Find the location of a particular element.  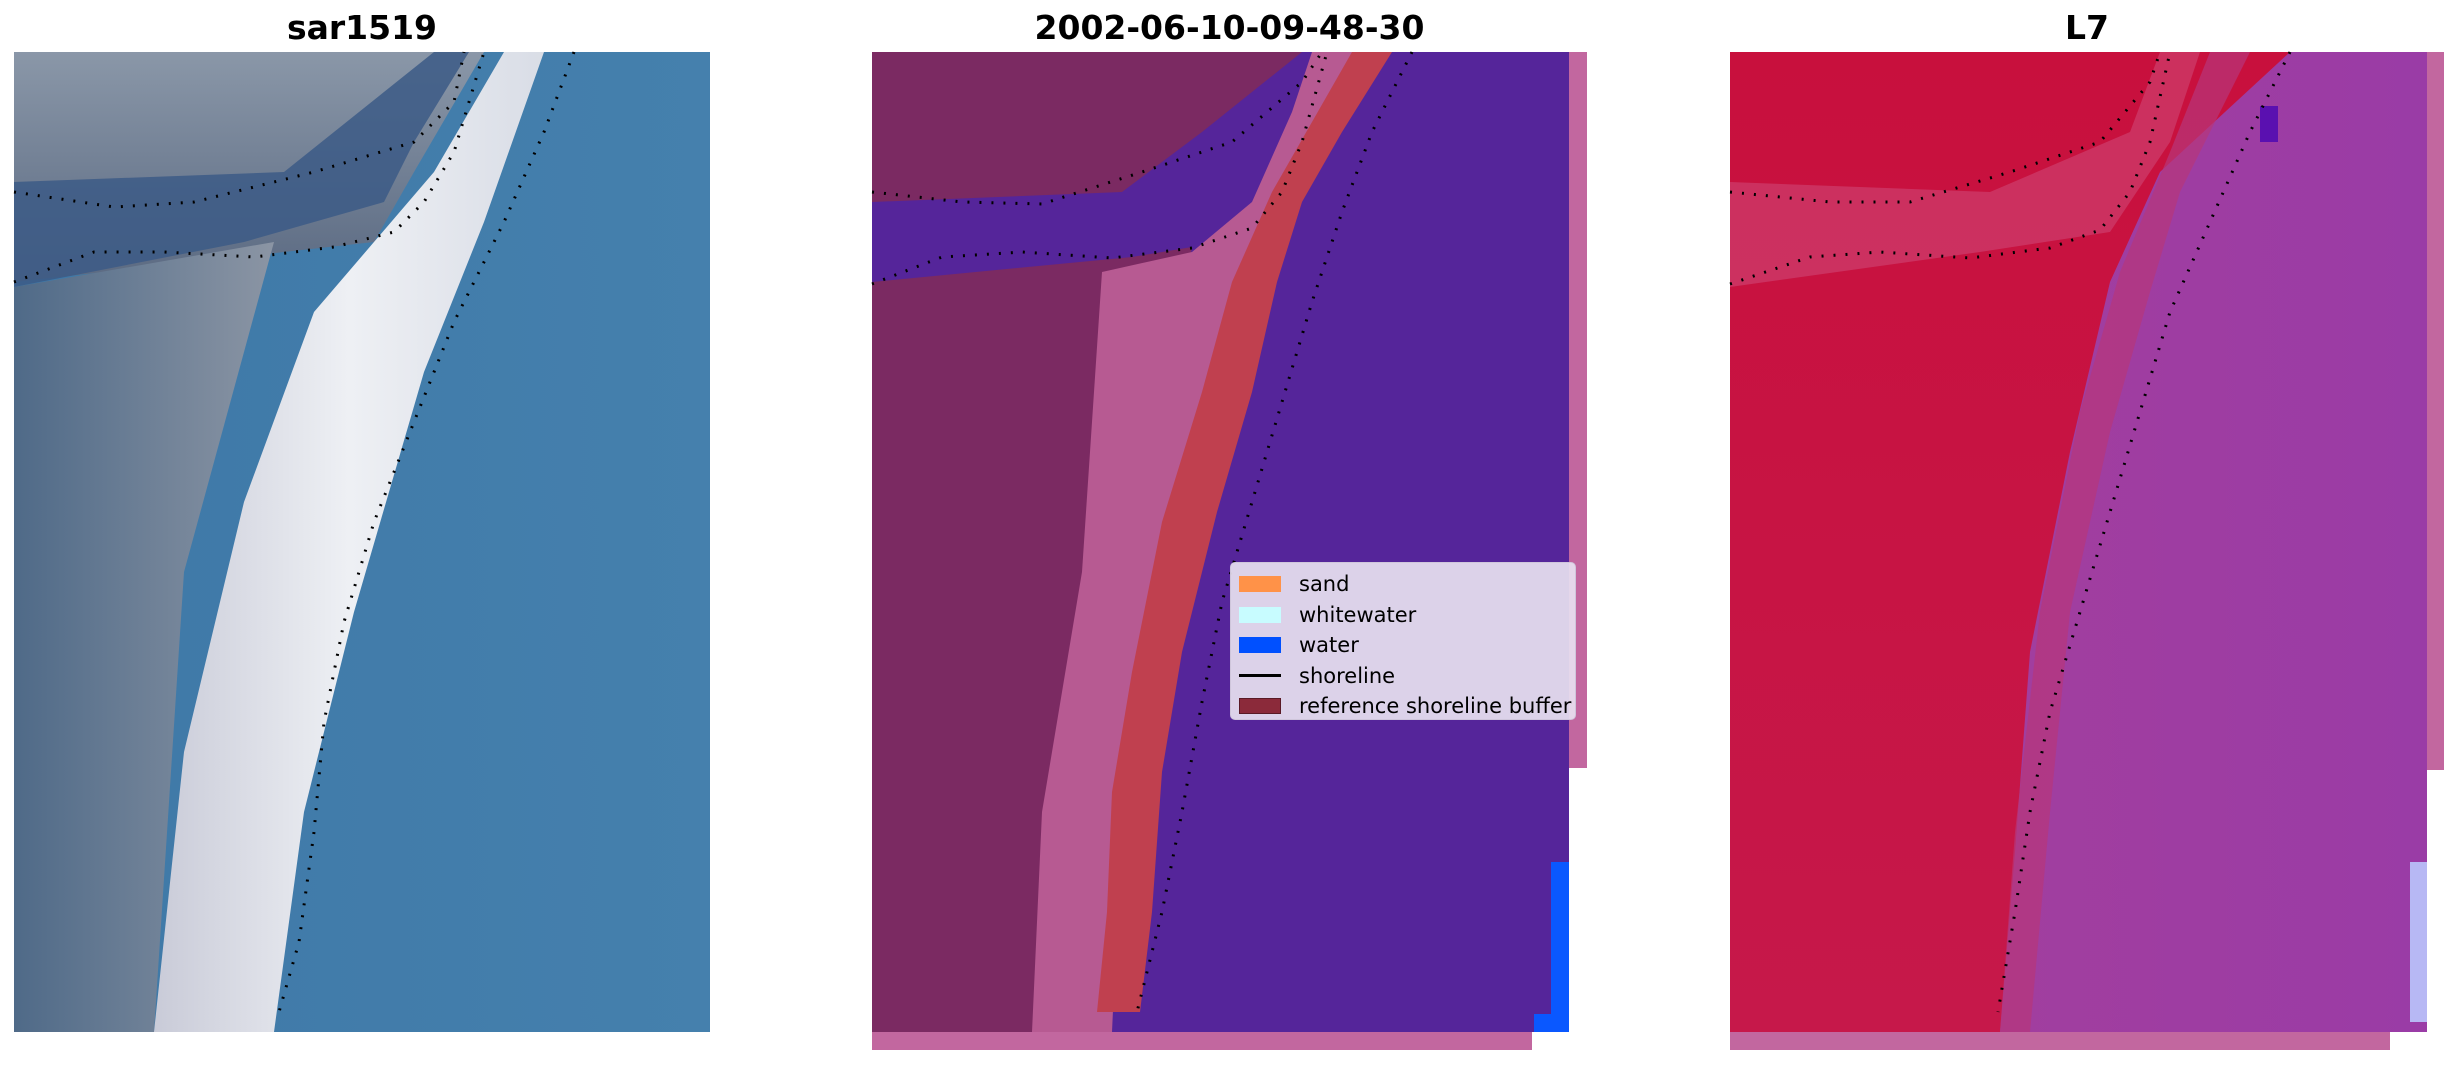

legend-item-water: water is located at coordinates (1403, 645).